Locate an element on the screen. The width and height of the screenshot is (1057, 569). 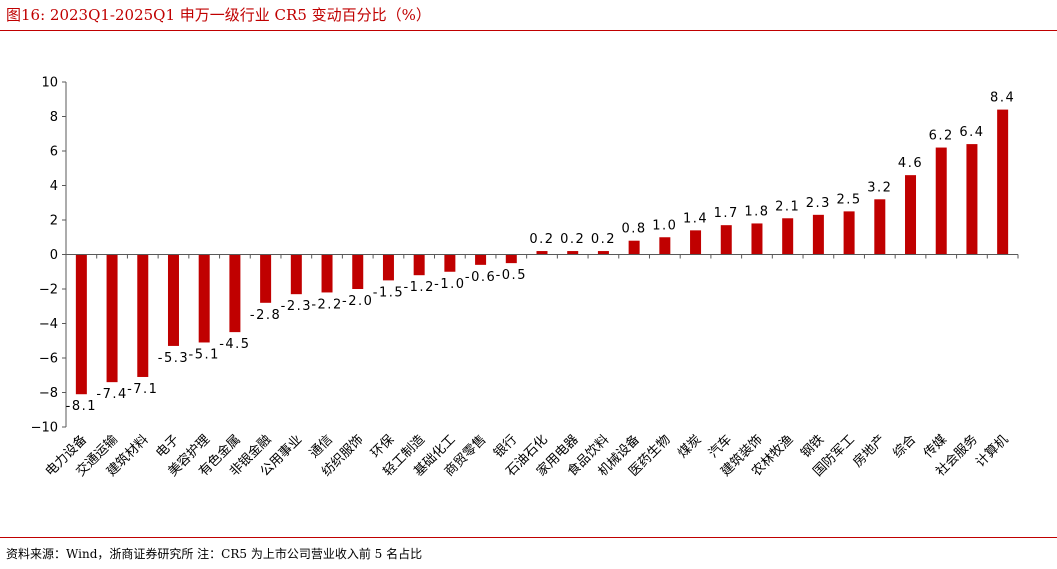
y-tick-label: −4 is located at coordinates (48, 324).